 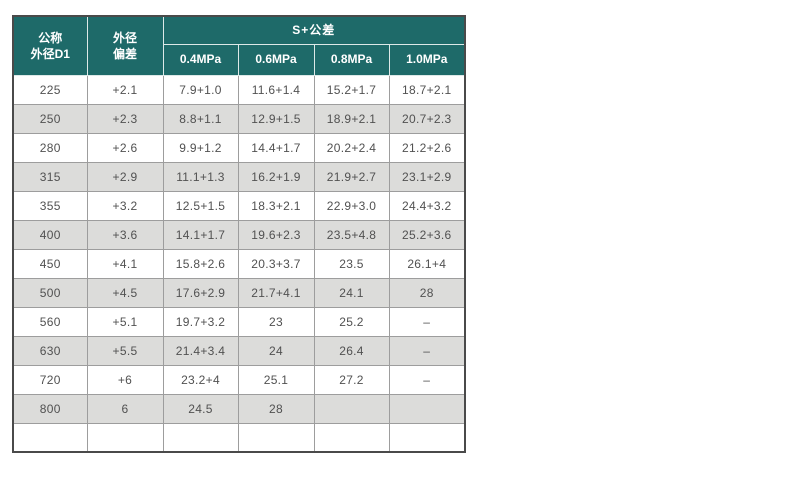 What do you see at coordinates (125, 205) in the screenshot?
I see `cell-od-deviation: +3.2` at bounding box center [125, 205].